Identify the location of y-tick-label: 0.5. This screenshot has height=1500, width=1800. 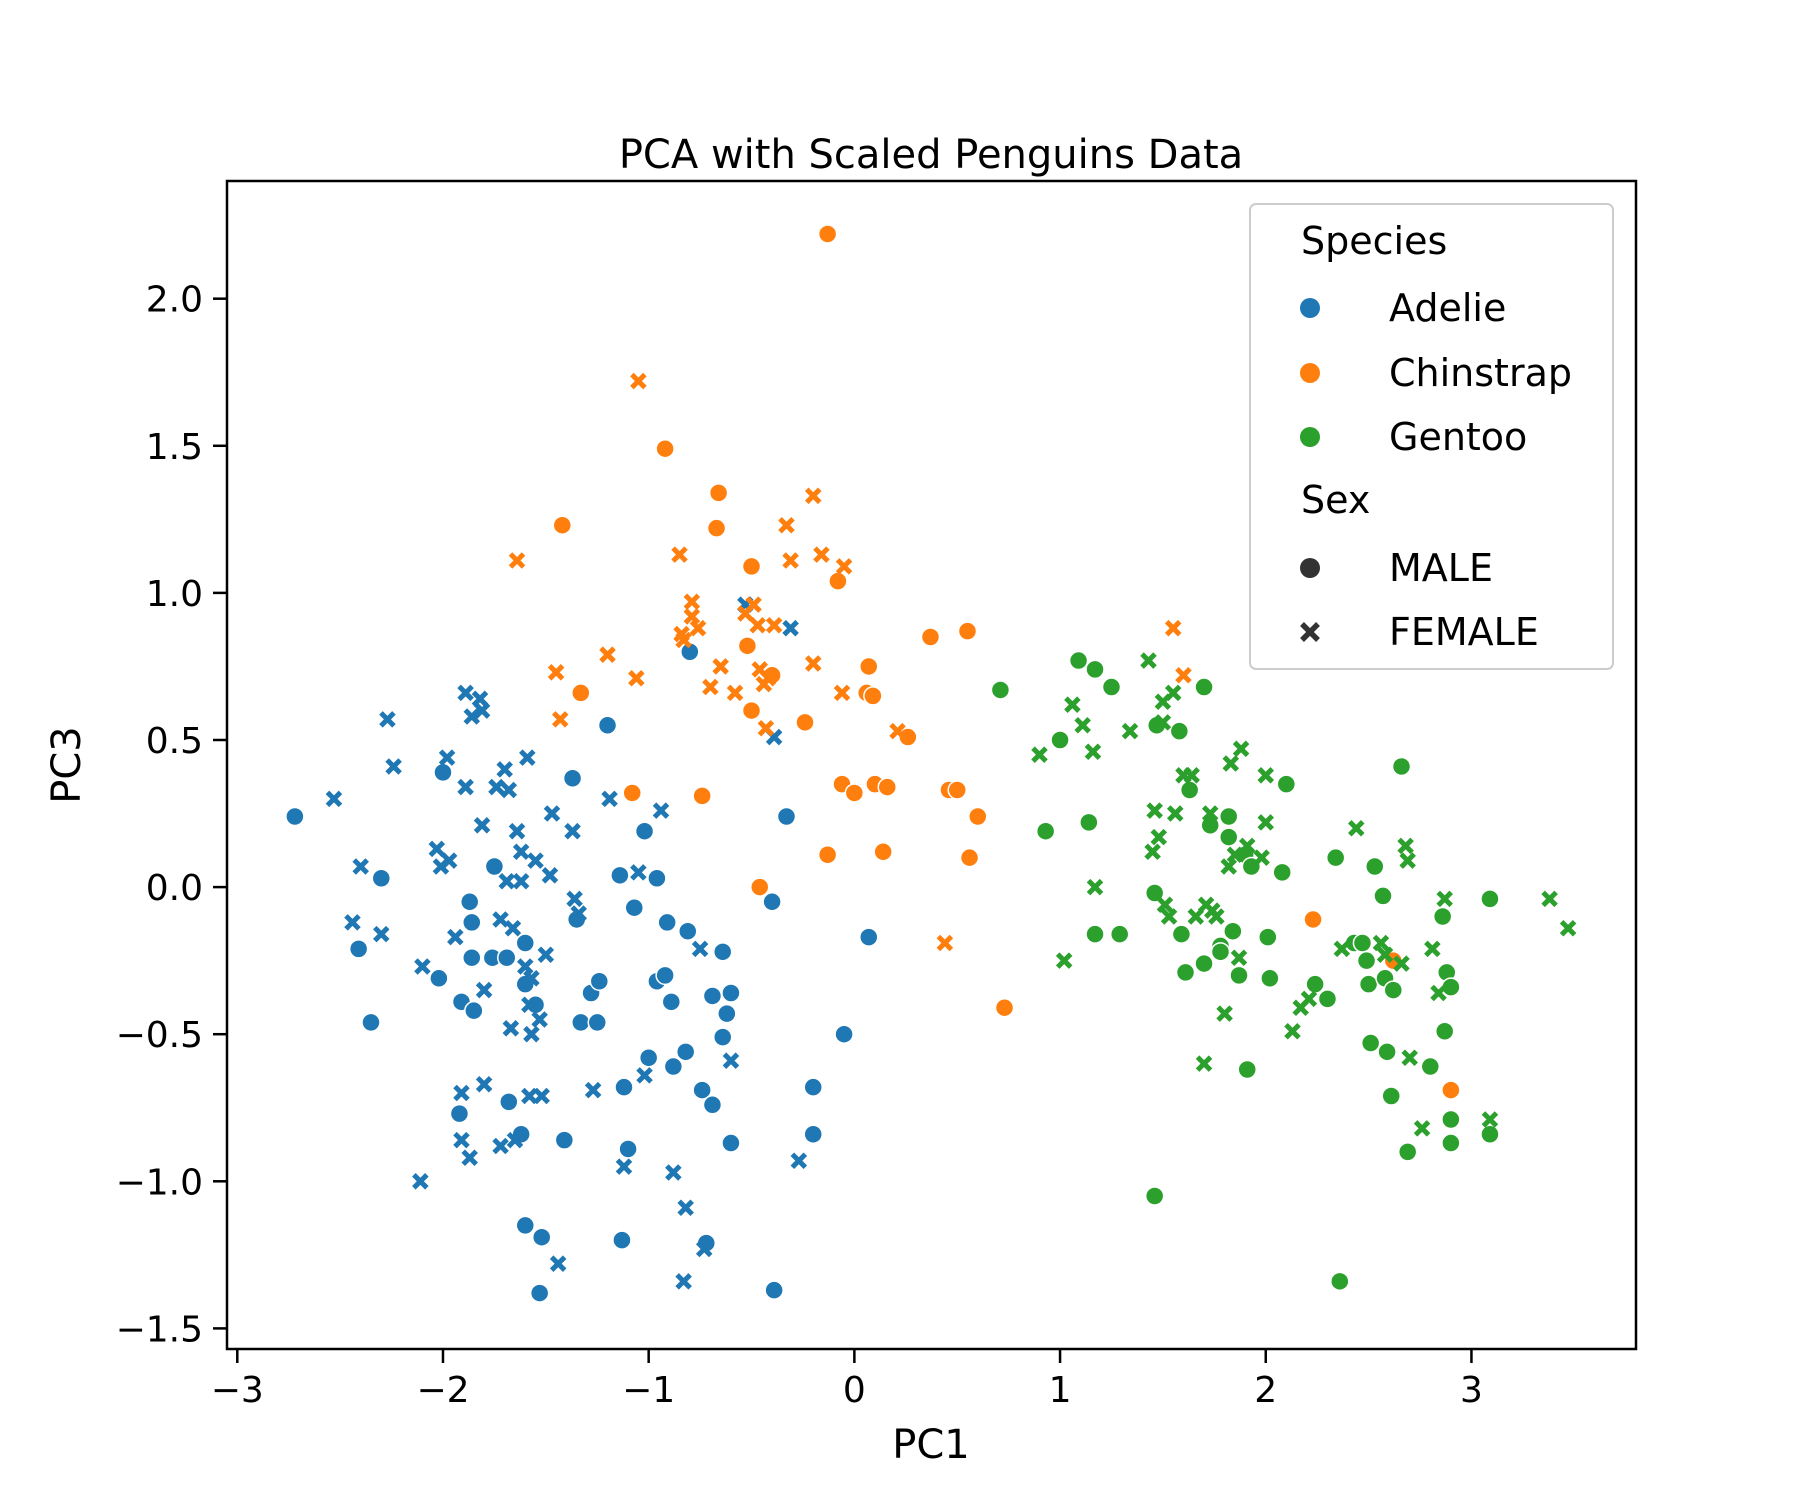
(174, 741).